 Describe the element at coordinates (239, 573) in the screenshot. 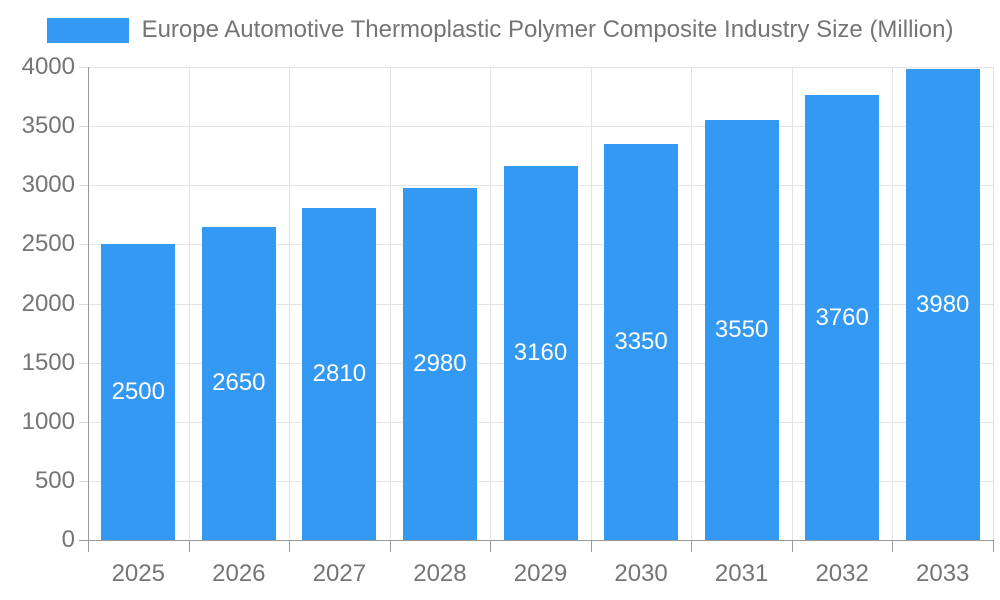

I see `x-axis-label: 2026` at that location.